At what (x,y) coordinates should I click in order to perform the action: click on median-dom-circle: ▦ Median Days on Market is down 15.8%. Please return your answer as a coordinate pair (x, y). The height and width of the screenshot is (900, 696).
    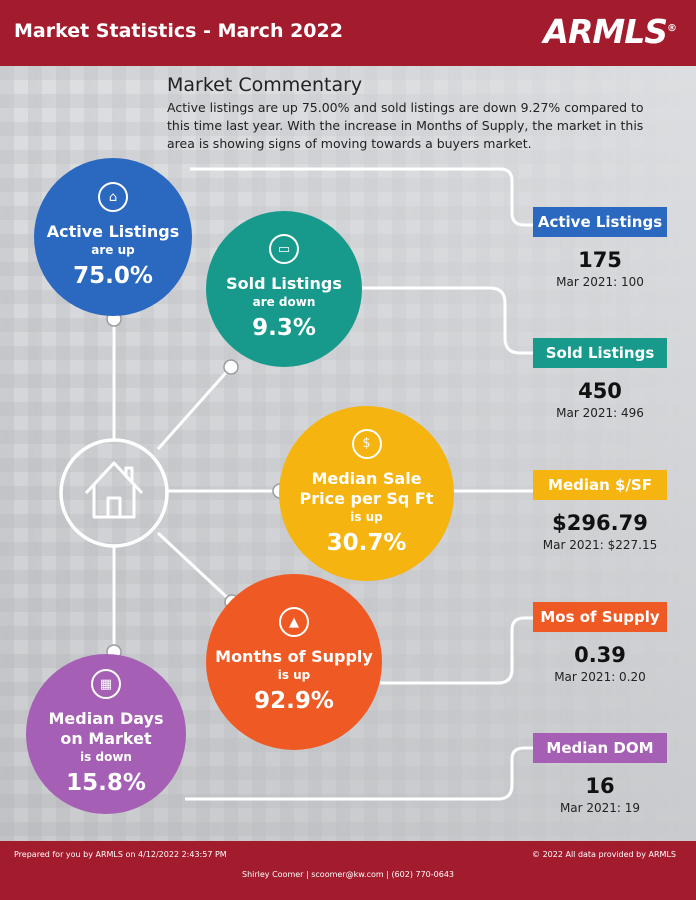
    Looking at the image, I should click on (106, 734).